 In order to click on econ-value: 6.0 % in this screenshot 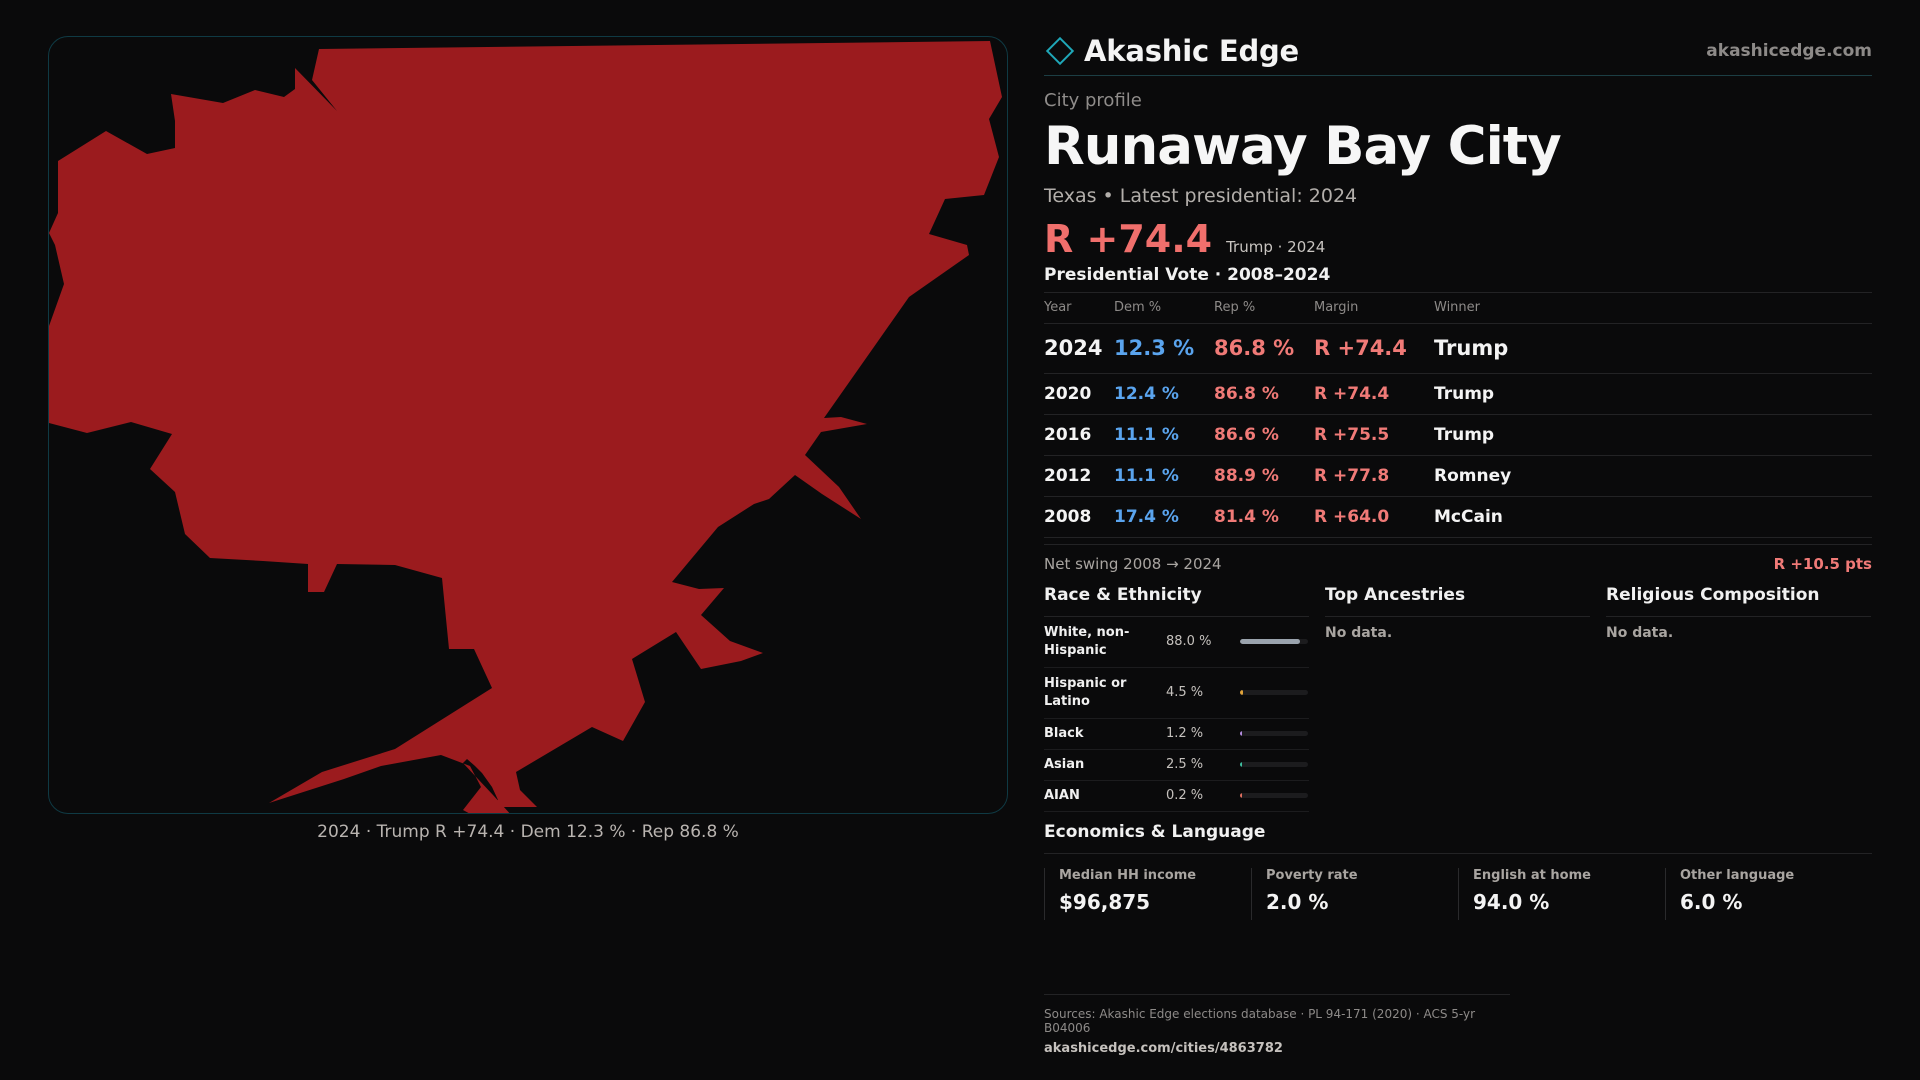, I will do `click(1711, 901)`.